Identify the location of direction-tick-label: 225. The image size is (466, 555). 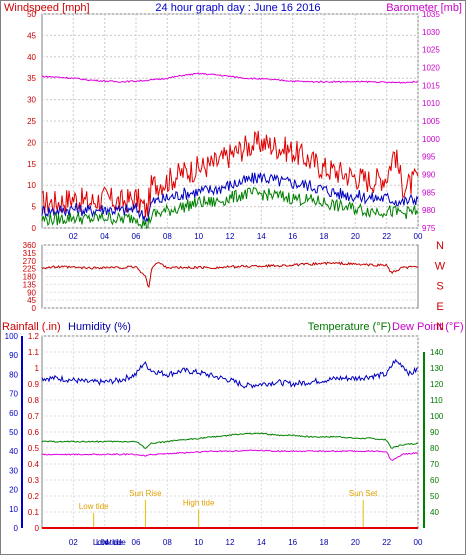
(30, 269).